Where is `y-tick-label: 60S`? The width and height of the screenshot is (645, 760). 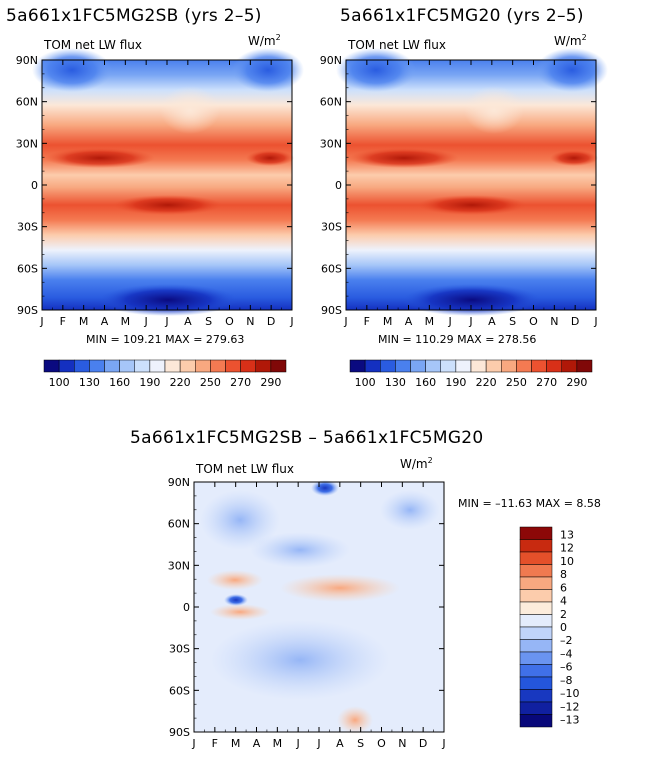 y-tick-label: 60S is located at coordinates (27, 268).